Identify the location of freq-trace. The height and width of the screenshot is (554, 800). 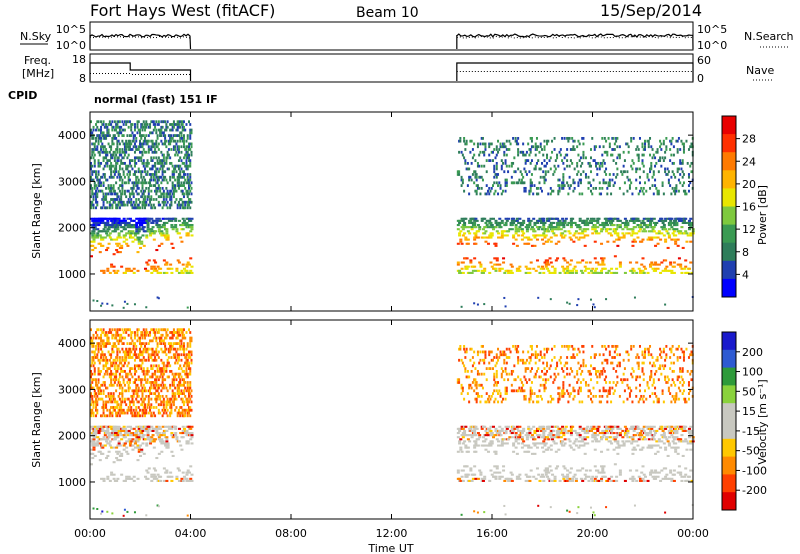
(391, 71).